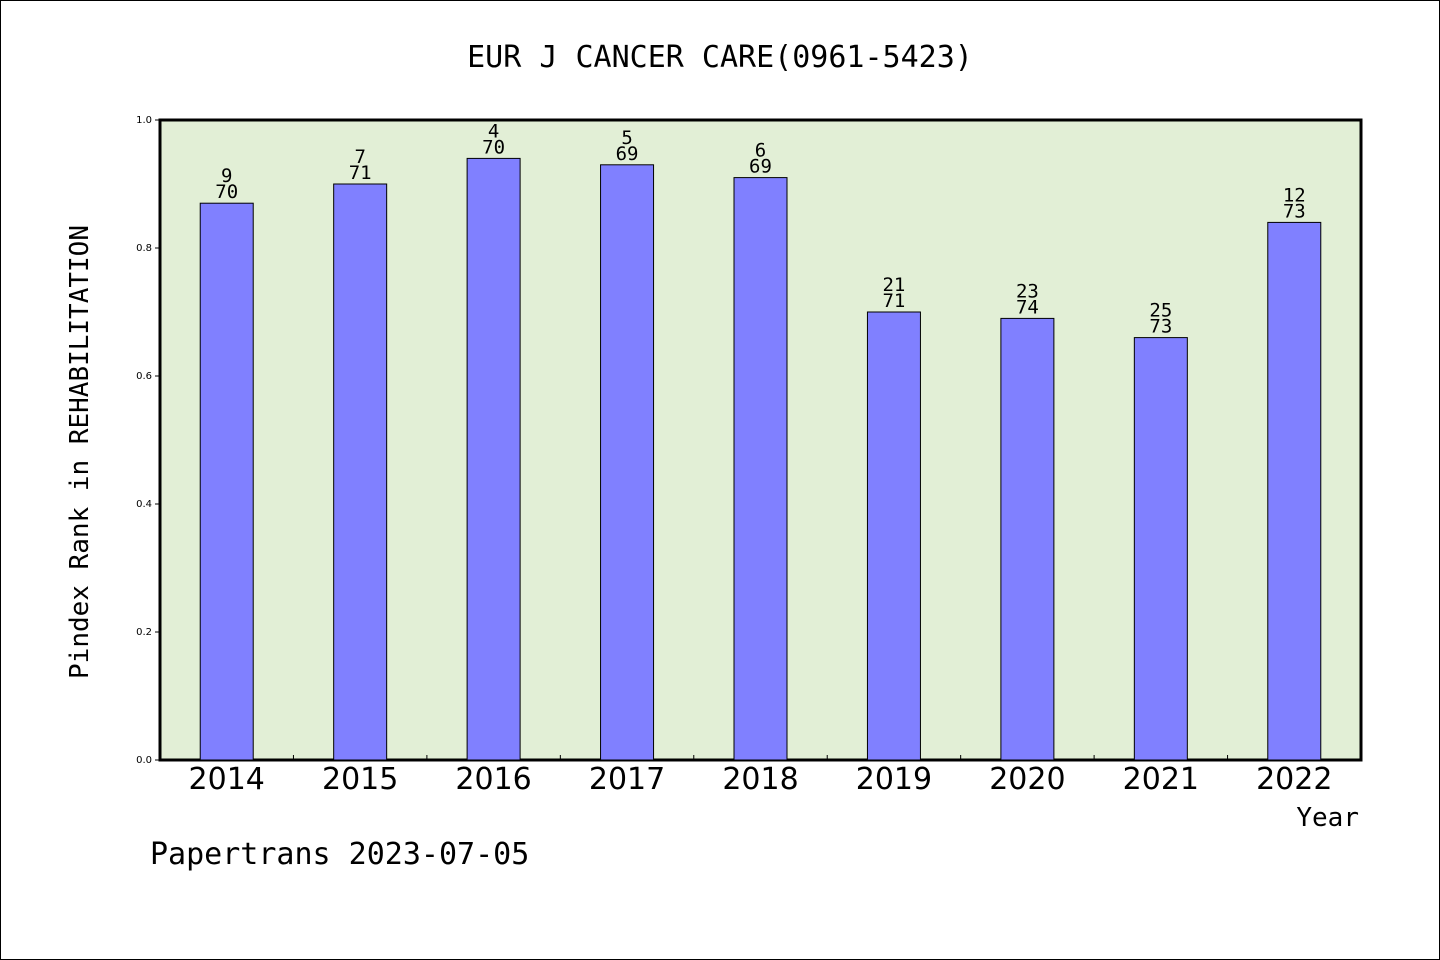 This screenshot has width=1440, height=960. Describe the element at coordinates (1327, 818) in the screenshot. I see `x-axis-label: Year` at that location.